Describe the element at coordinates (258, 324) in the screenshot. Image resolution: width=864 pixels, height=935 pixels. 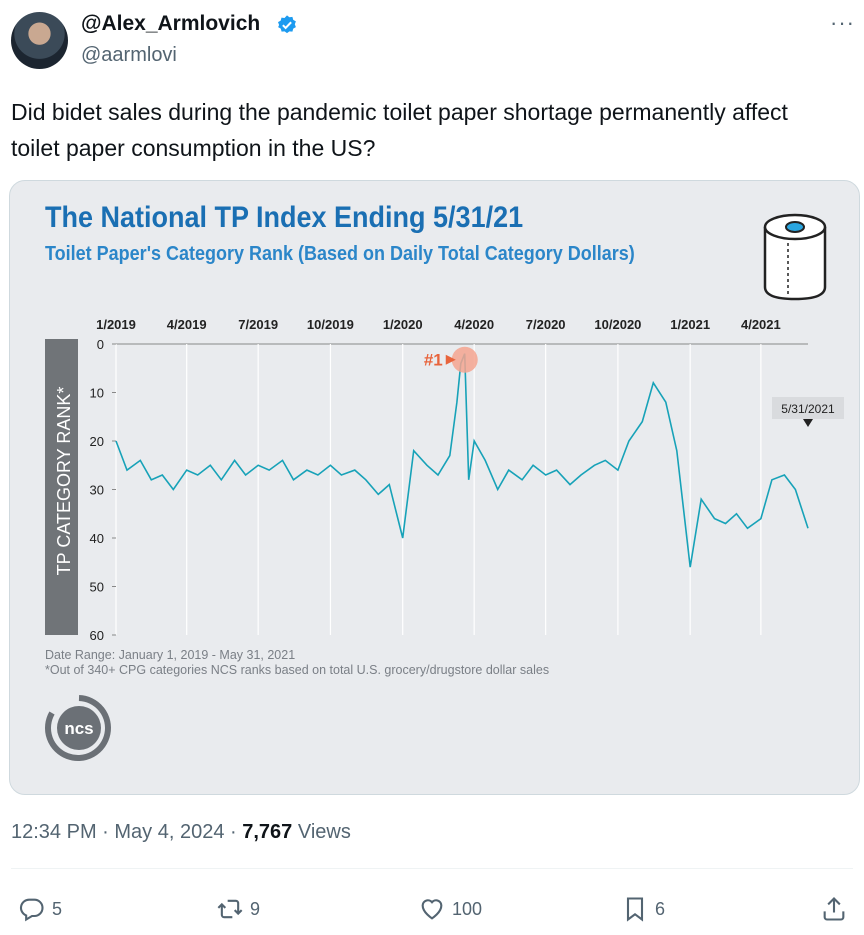
I see `x-tick-label: 7/2019` at that location.